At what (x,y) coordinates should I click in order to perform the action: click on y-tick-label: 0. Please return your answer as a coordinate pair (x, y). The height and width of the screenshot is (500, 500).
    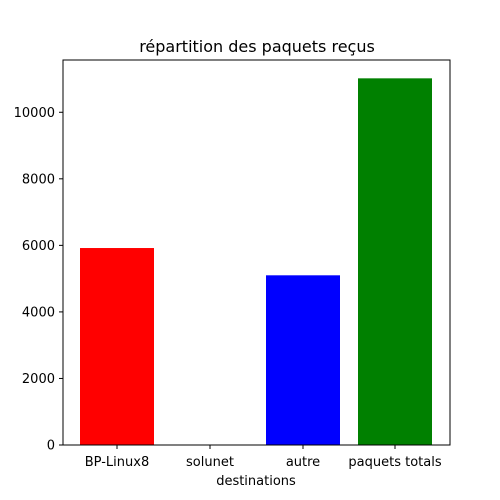
    Looking at the image, I should click on (51, 446).